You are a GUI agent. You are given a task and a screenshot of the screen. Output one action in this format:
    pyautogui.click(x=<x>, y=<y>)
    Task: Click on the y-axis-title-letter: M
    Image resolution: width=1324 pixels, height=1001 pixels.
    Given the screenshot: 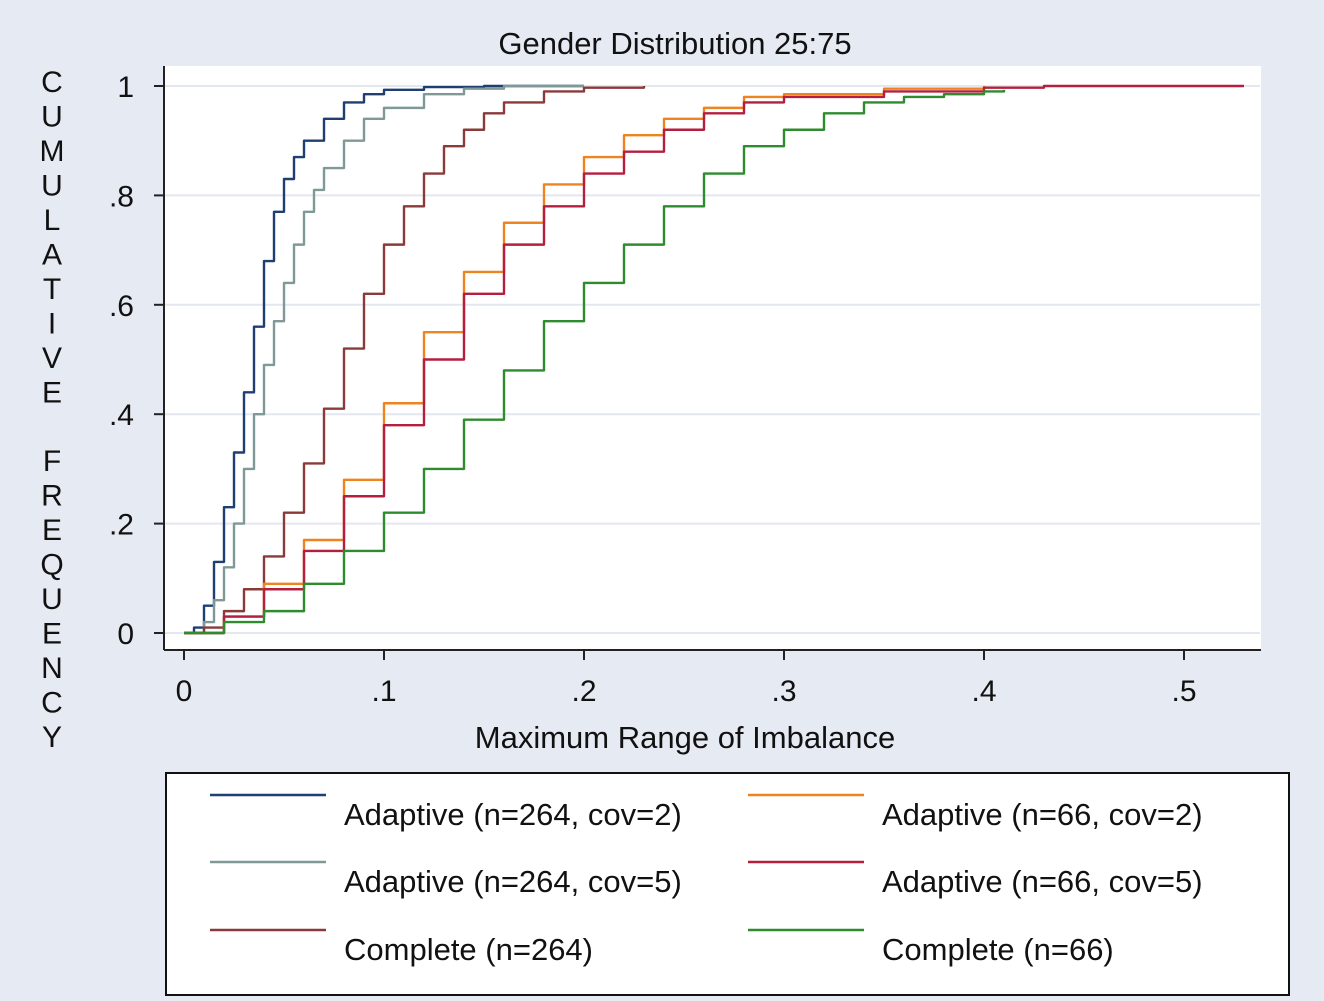 What is the action you would take?
    pyautogui.click(x=52, y=151)
    